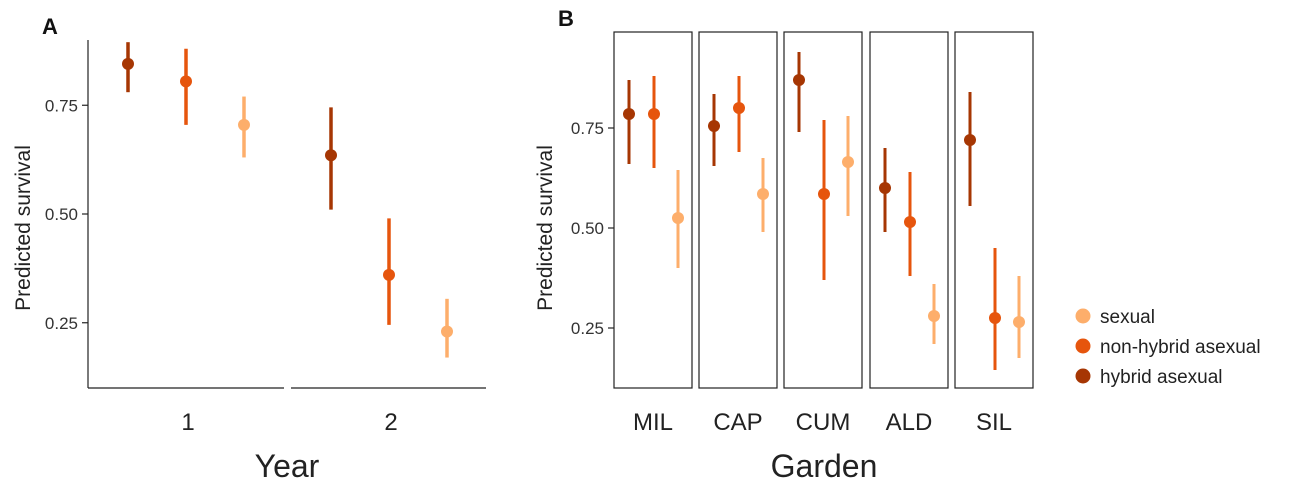  What do you see at coordinates (587, 328) in the screenshot?
I see `panel-b-y-tick-label: 0.25` at bounding box center [587, 328].